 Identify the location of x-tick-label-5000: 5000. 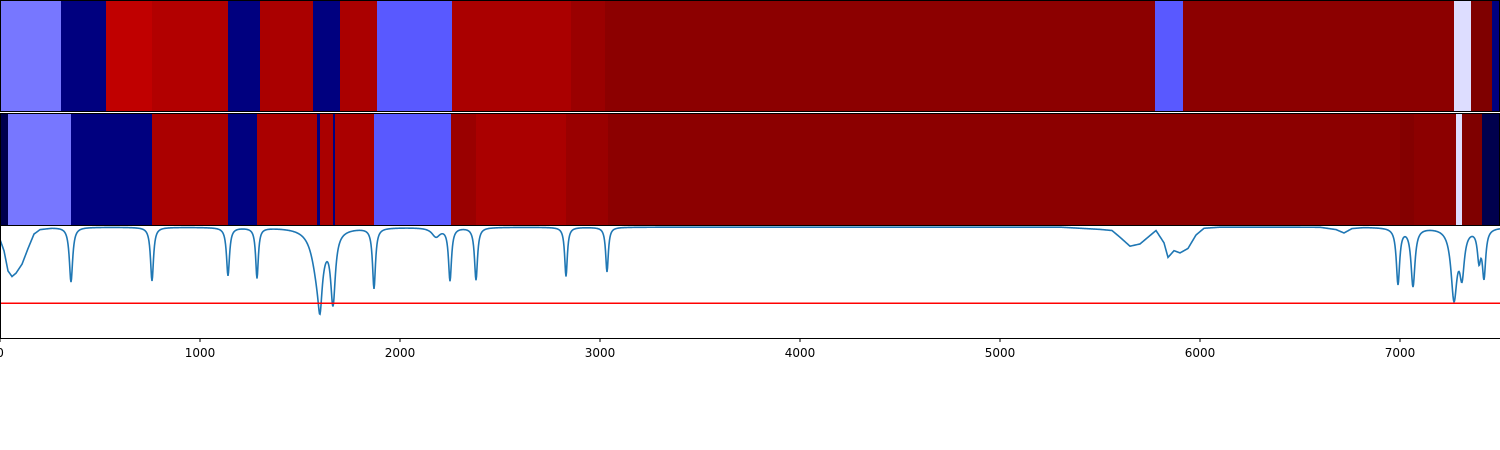
(1000, 353).